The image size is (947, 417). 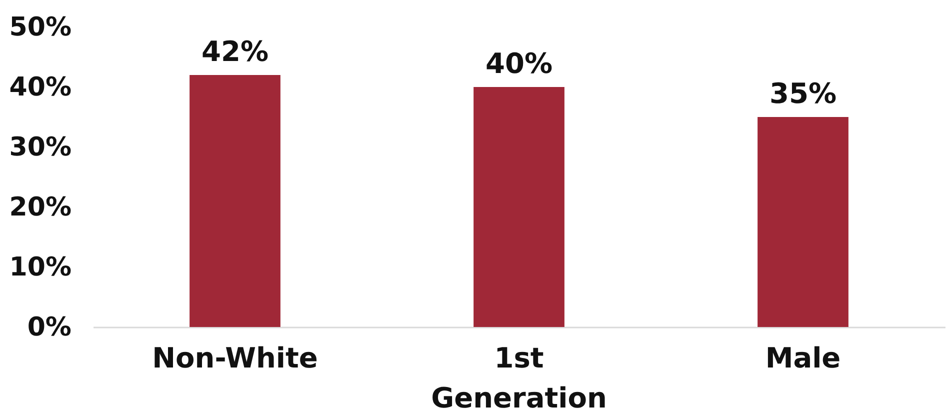 What do you see at coordinates (40, 267) in the screenshot?
I see `y-tick-label: 10%` at bounding box center [40, 267].